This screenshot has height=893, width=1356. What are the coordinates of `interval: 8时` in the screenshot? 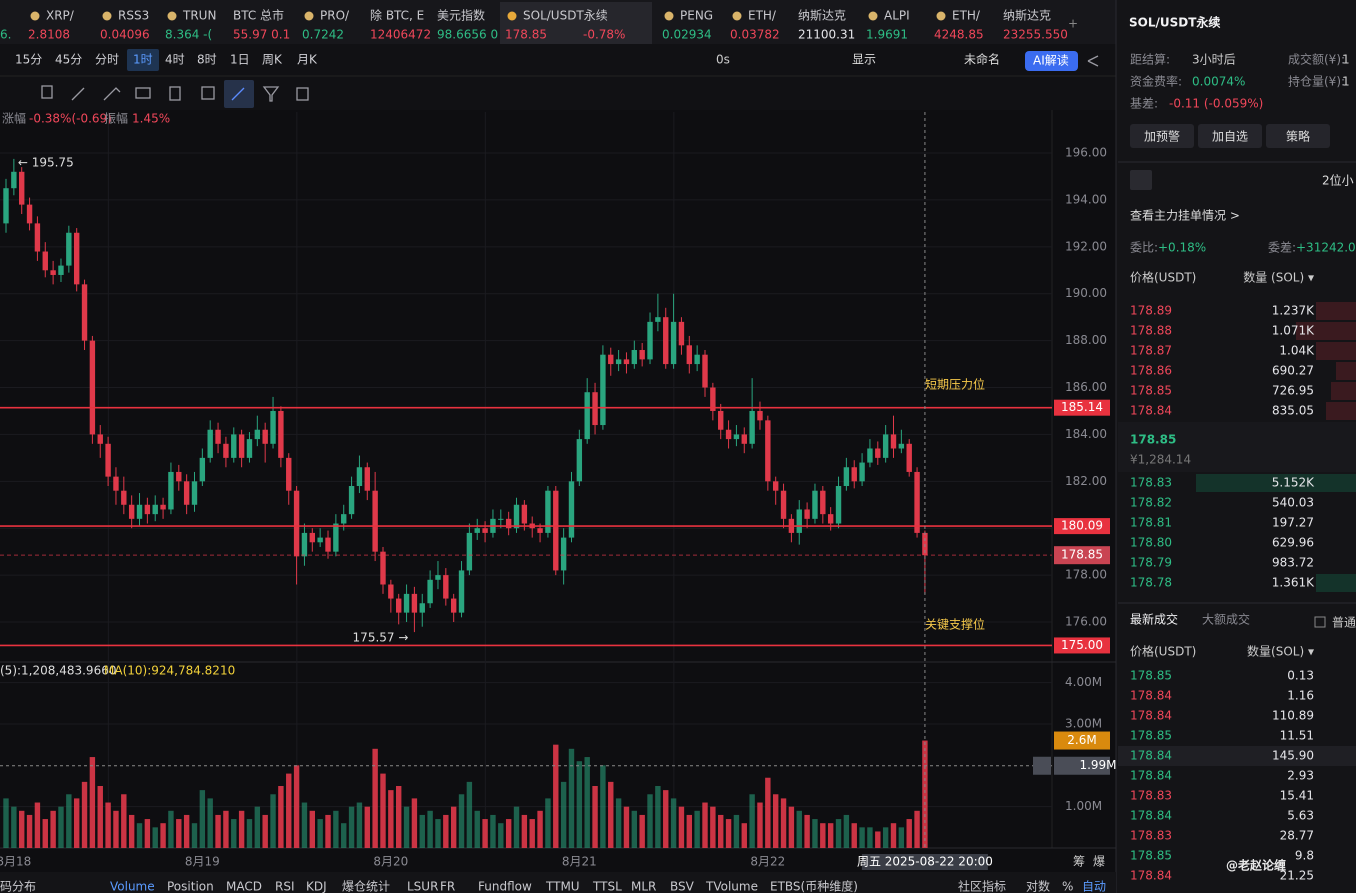 It's located at (207, 60).